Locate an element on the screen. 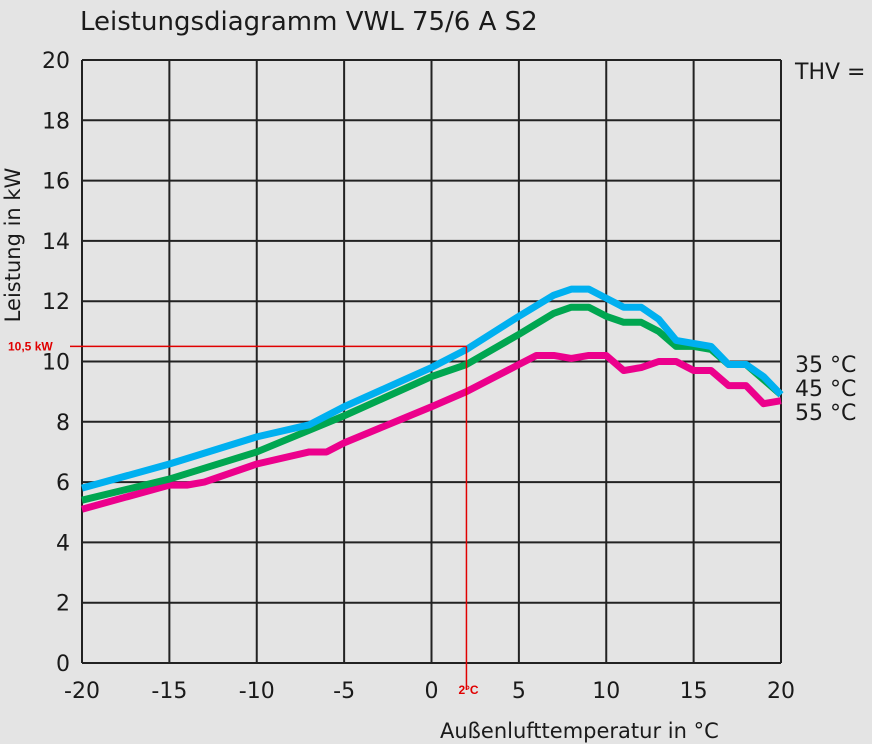  annotation-y-label: 10,5 kW is located at coordinates (30, 346).